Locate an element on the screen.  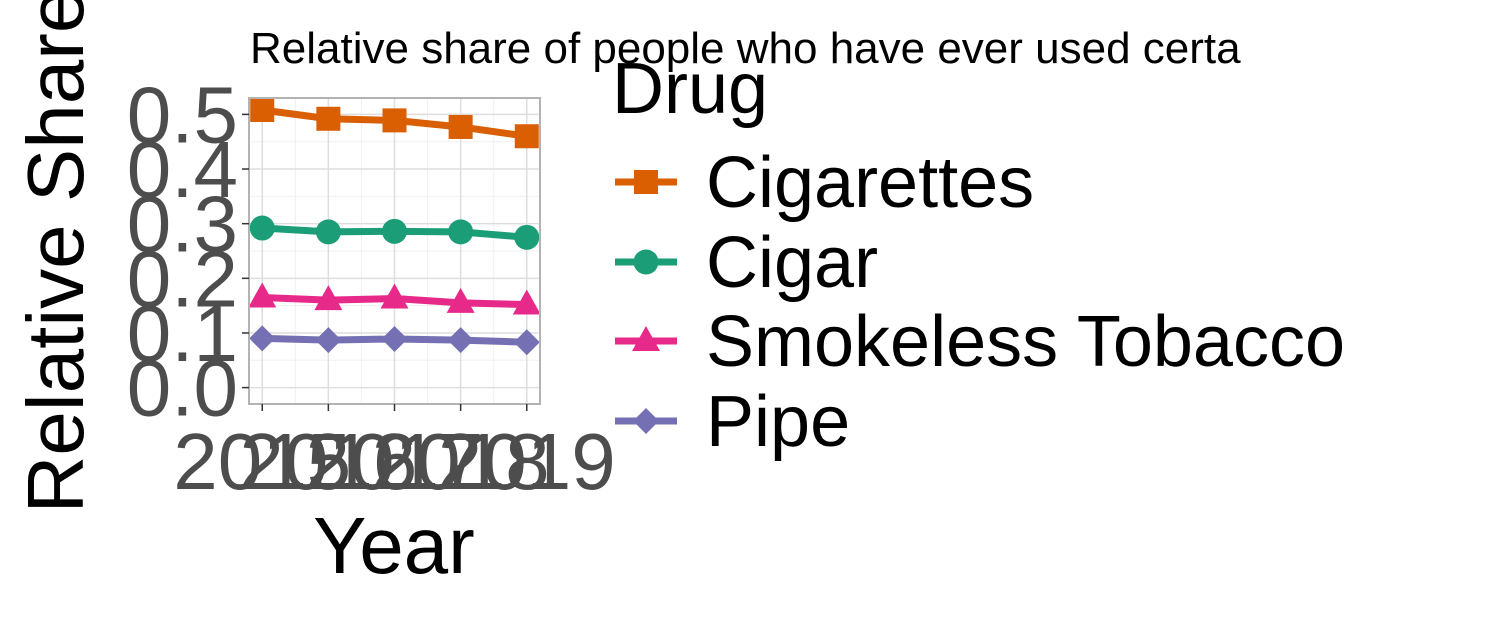
x-tick-label: 2018 is located at coordinates (461, 461).